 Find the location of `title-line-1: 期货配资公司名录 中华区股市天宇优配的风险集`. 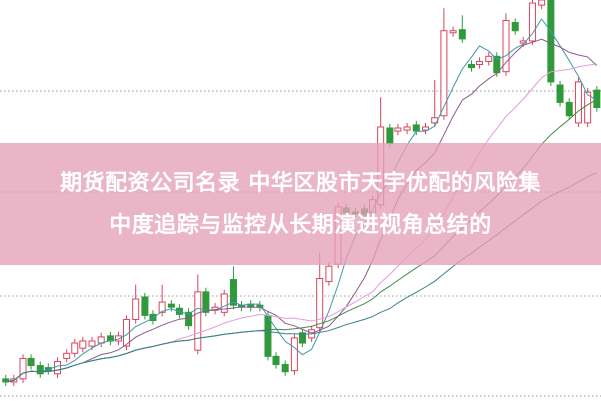

title-line-1: 期货配资公司名录 中华区股市天宇优配的风险集 is located at coordinates (300, 183).